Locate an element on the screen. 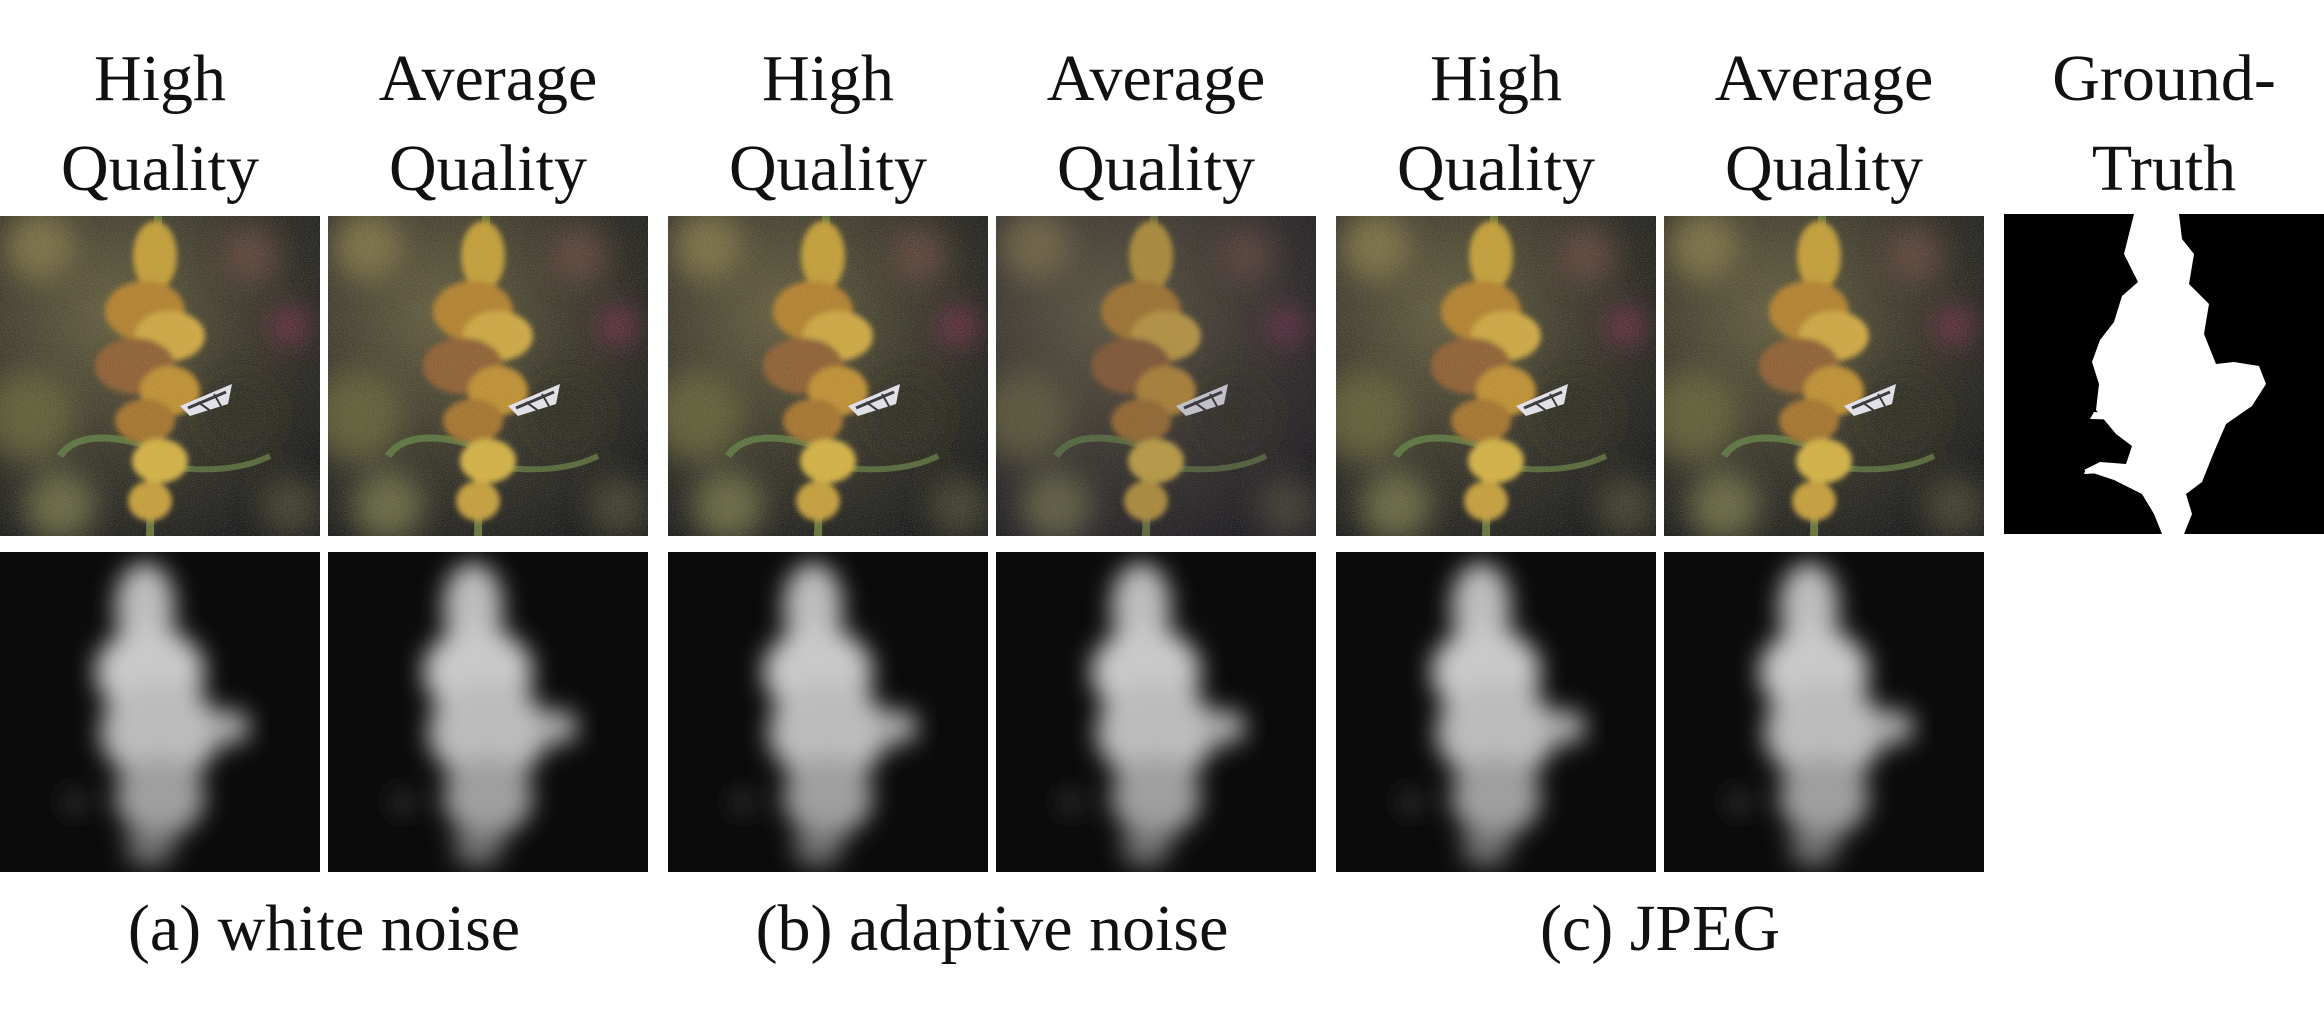  caption-jpeg: (c) JPEG is located at coordinates (1660, 928).